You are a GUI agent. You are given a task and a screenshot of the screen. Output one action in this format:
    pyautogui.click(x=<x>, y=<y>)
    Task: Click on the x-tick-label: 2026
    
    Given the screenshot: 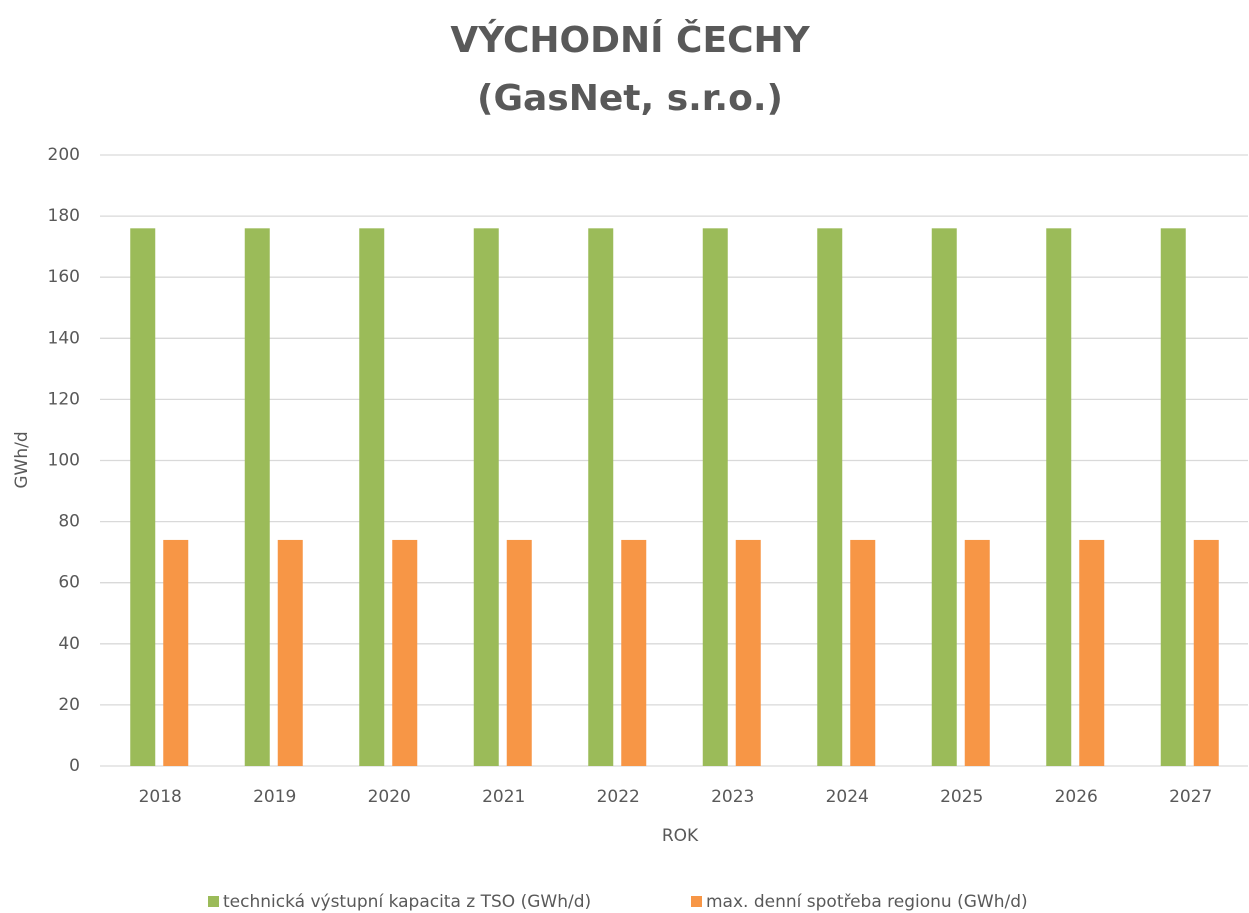 What is the action you would take?
    pyautogui.click(x=1076, y=797)
    